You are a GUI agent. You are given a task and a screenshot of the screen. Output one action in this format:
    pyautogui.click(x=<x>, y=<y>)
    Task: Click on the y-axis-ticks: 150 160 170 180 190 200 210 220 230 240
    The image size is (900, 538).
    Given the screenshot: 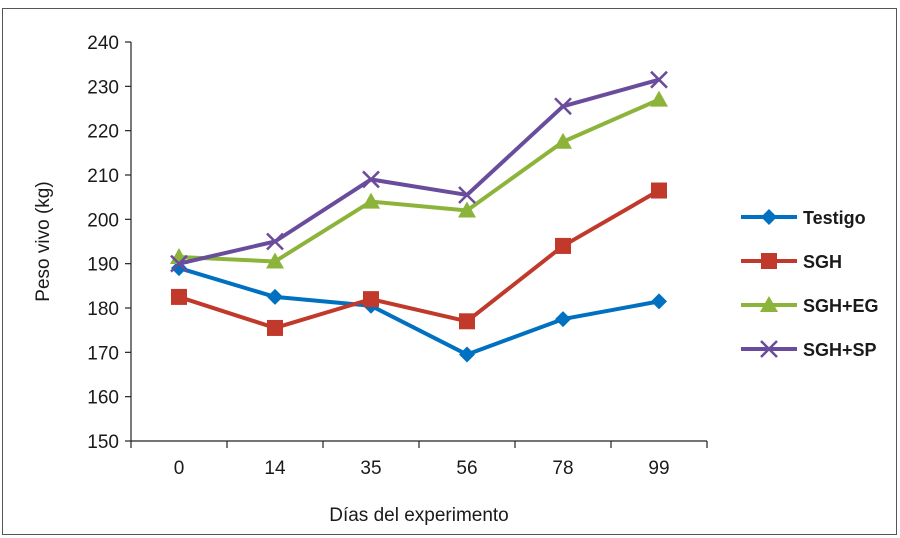 What is the action you would take?
    pyautogui.click(x=109, y=243)
    